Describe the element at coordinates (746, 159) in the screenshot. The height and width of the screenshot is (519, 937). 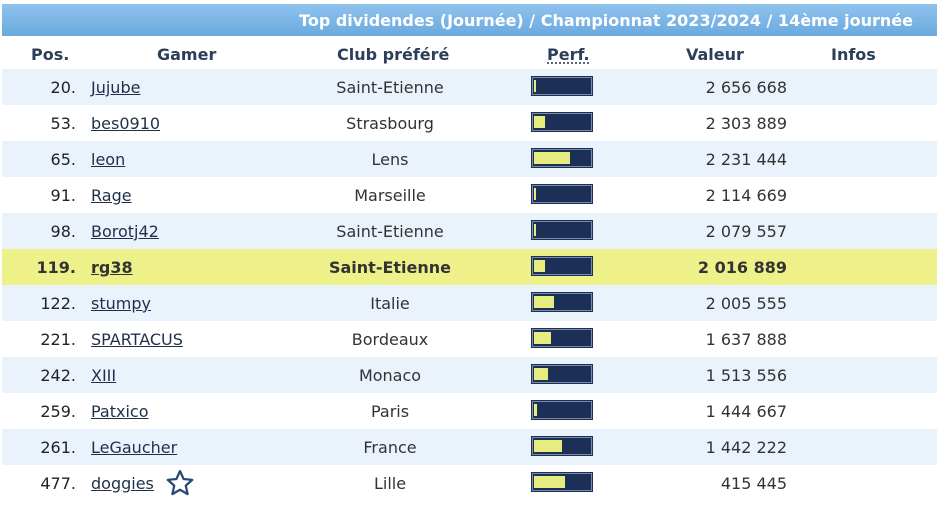
I see `row-value: 2 231 444` at that location.